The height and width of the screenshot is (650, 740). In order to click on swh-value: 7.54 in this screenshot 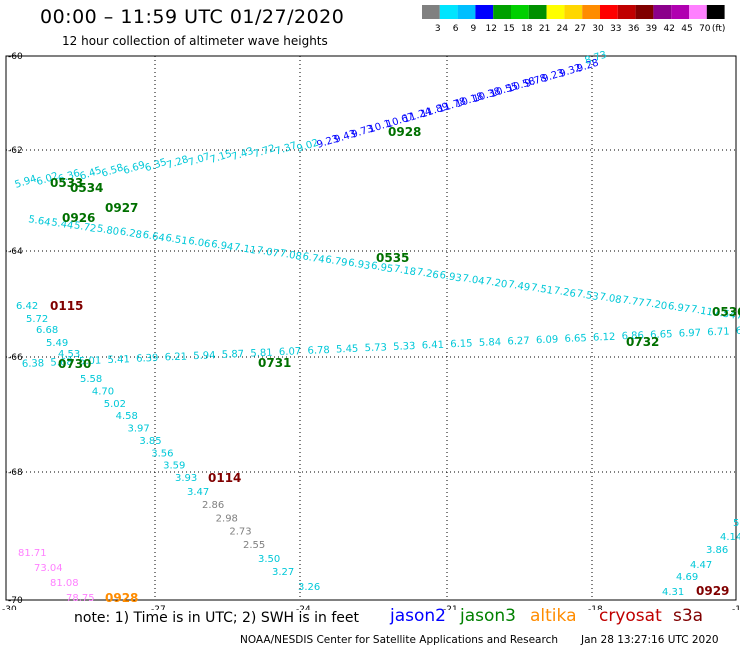, I will do `click(725, 314)`.